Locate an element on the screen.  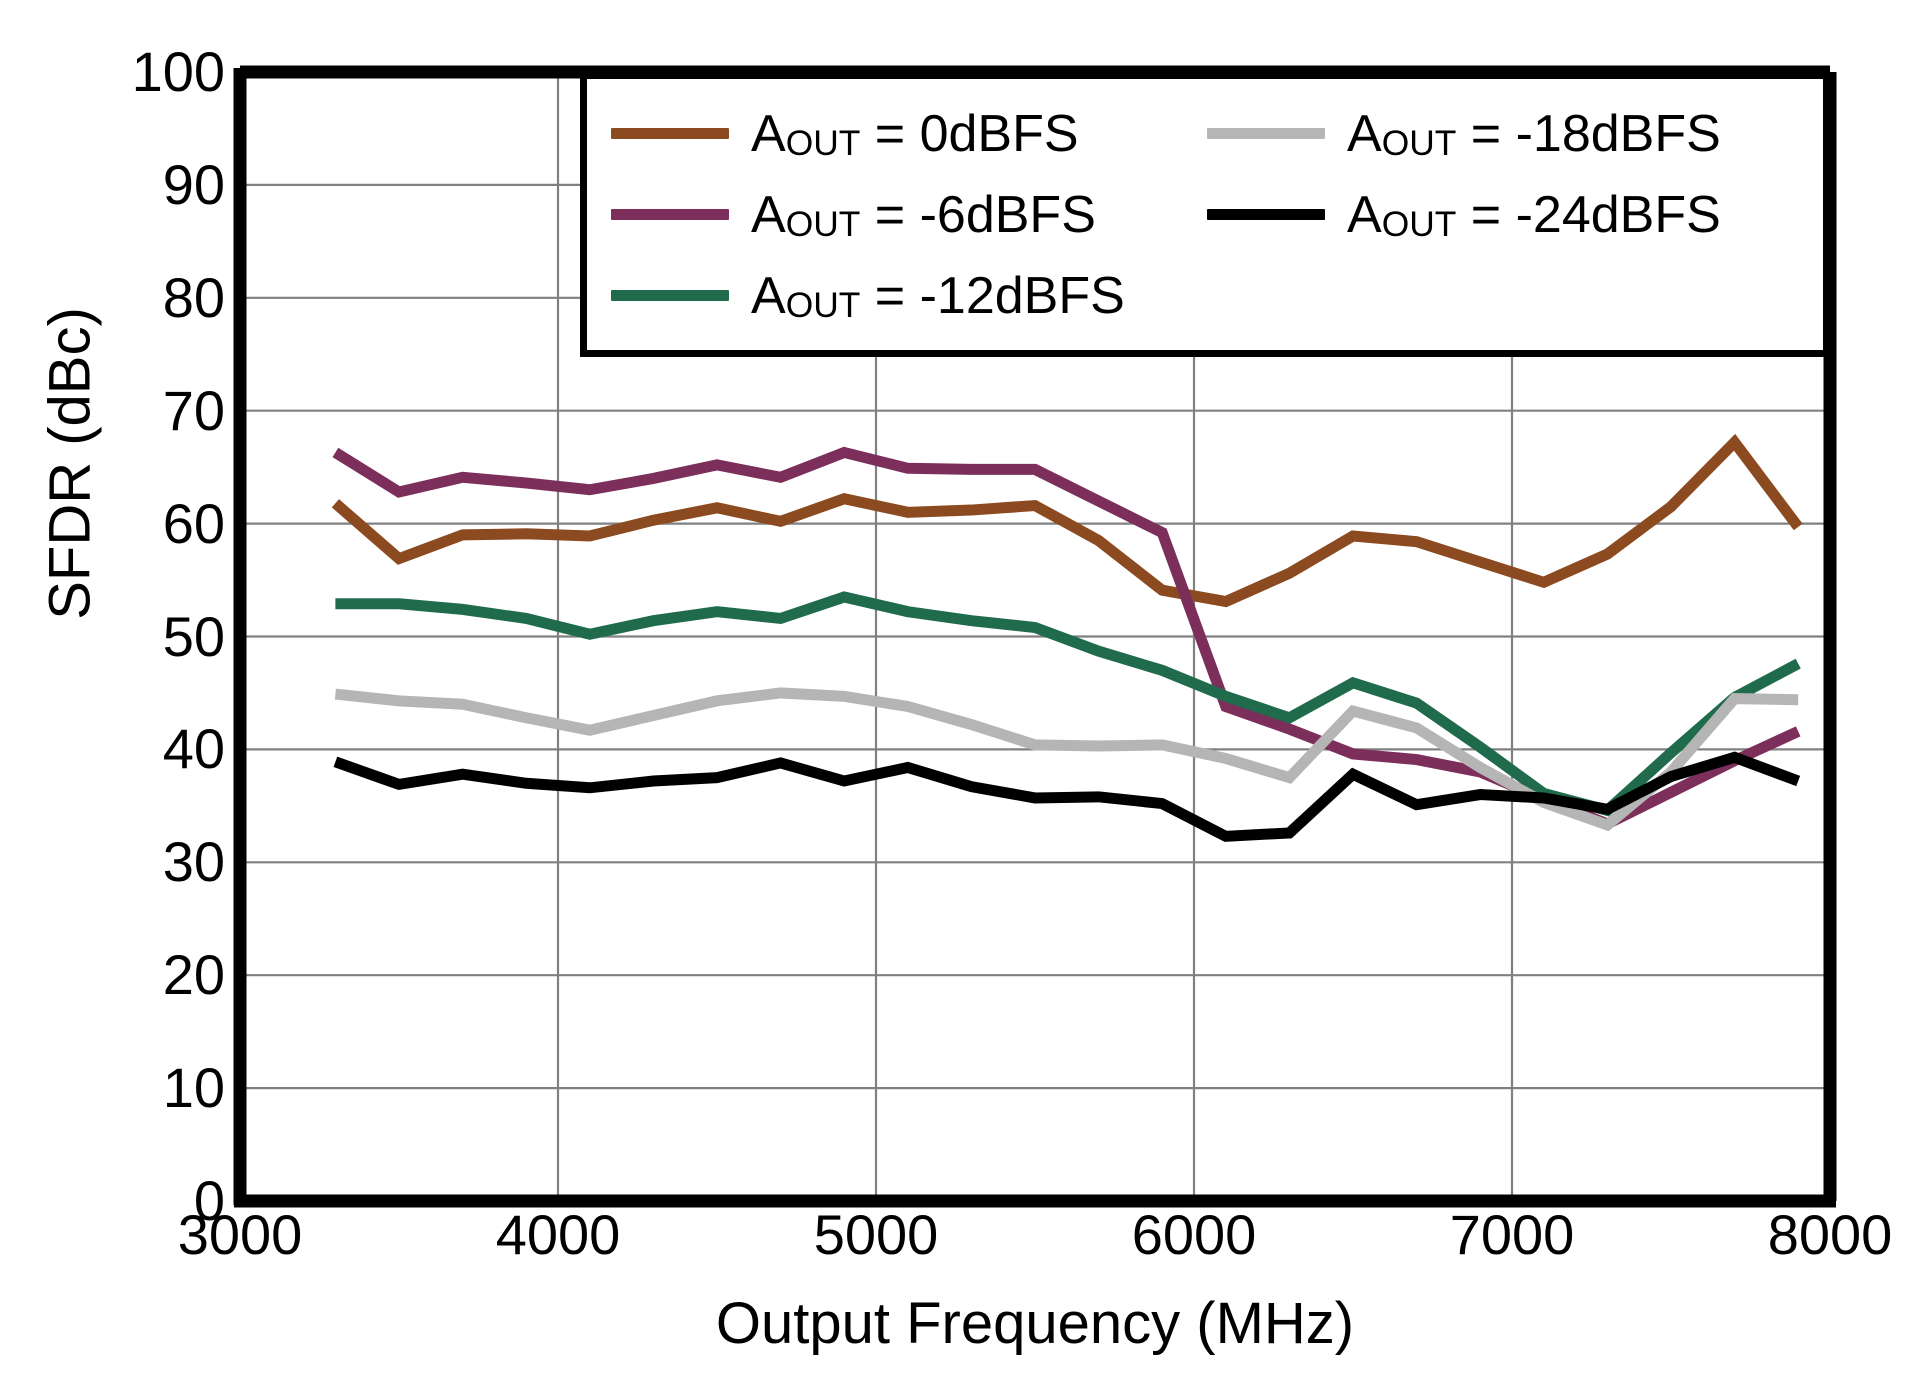
legend-swatch-m24dbfs is located at coordinates (1266, 214).